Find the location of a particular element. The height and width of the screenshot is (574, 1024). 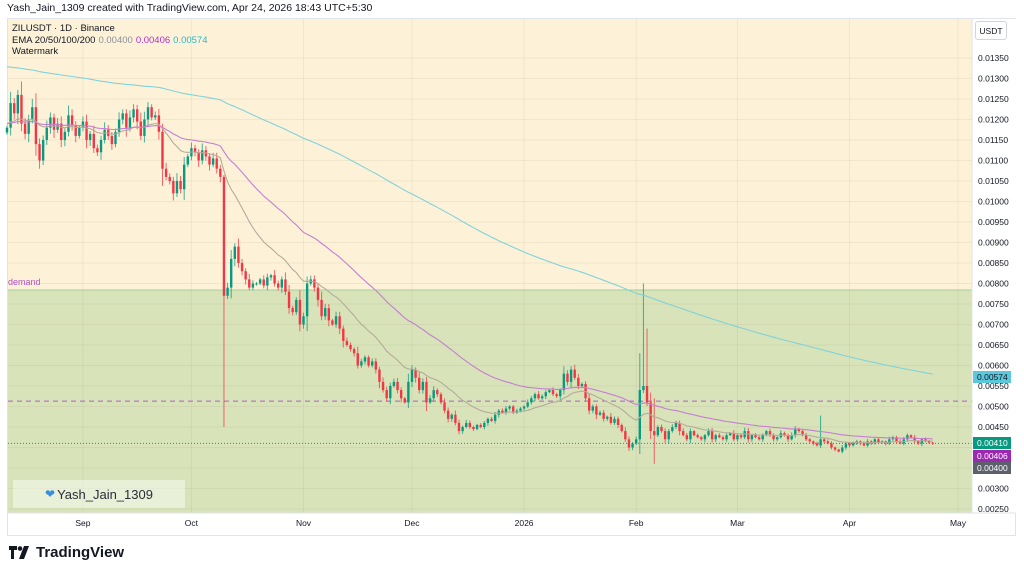

symbol-info: ZILUSDT · 1D · Binance is located at coordinates (63, 28).